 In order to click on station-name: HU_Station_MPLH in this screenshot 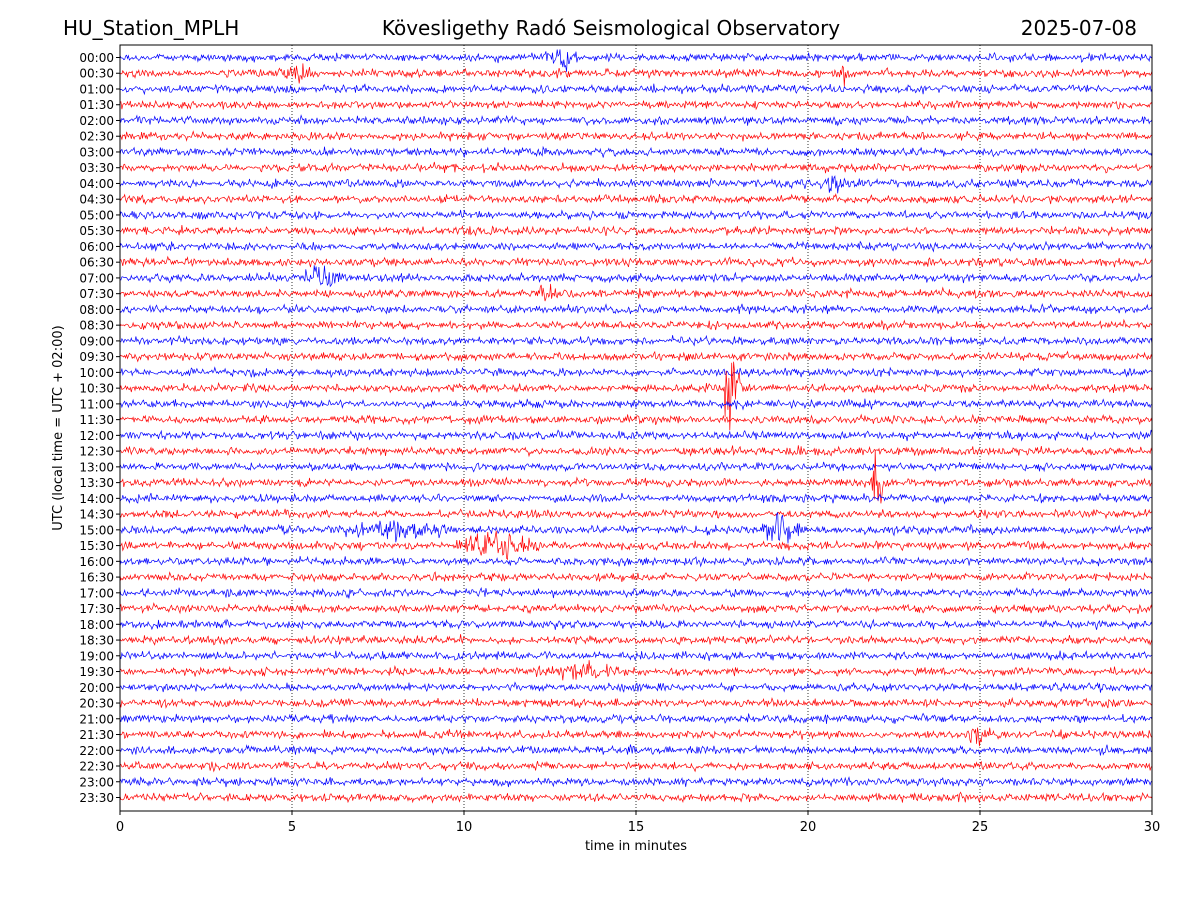, I will do `click(151, 28)`.